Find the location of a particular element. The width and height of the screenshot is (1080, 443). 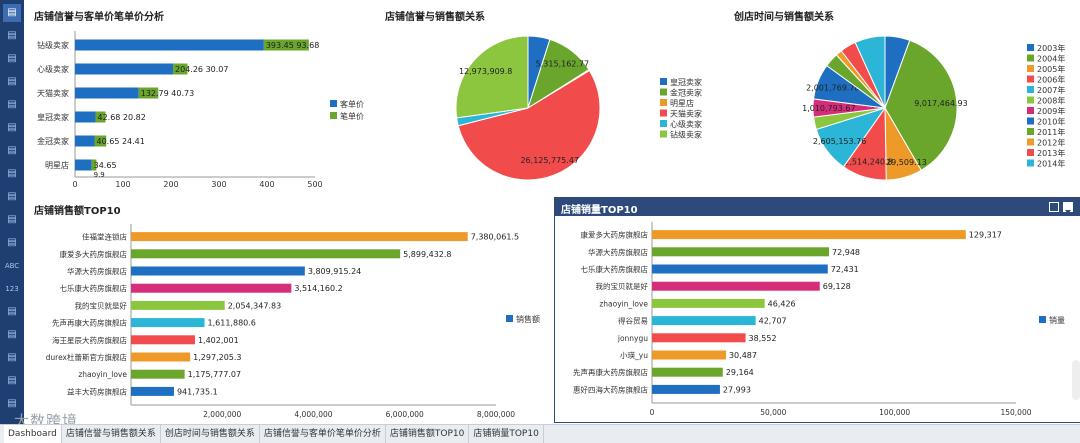

y-tick-label: 得谷贸易 is located at coordinates (633, 321).